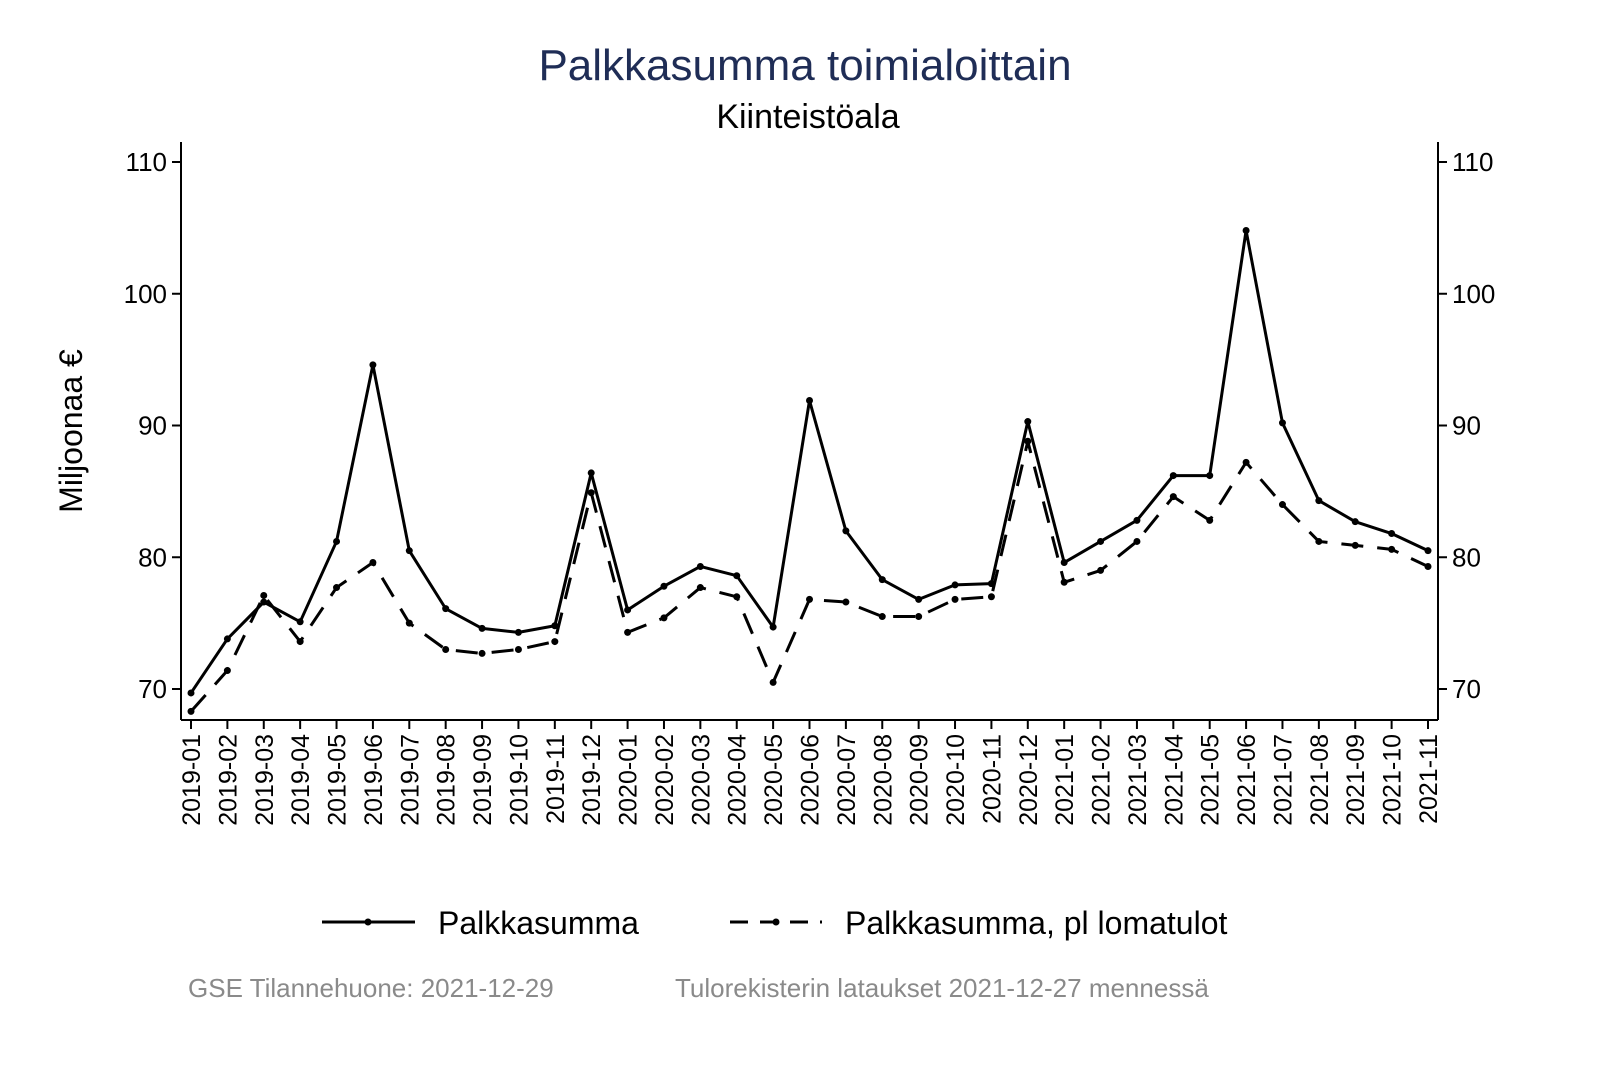 The width and height of the screenshot is (1600, 1072). What do you see at coordinates (447, 780) in the screenshot?
I see `x-tick-label: 2019-08` at bounding box center [447, 780].